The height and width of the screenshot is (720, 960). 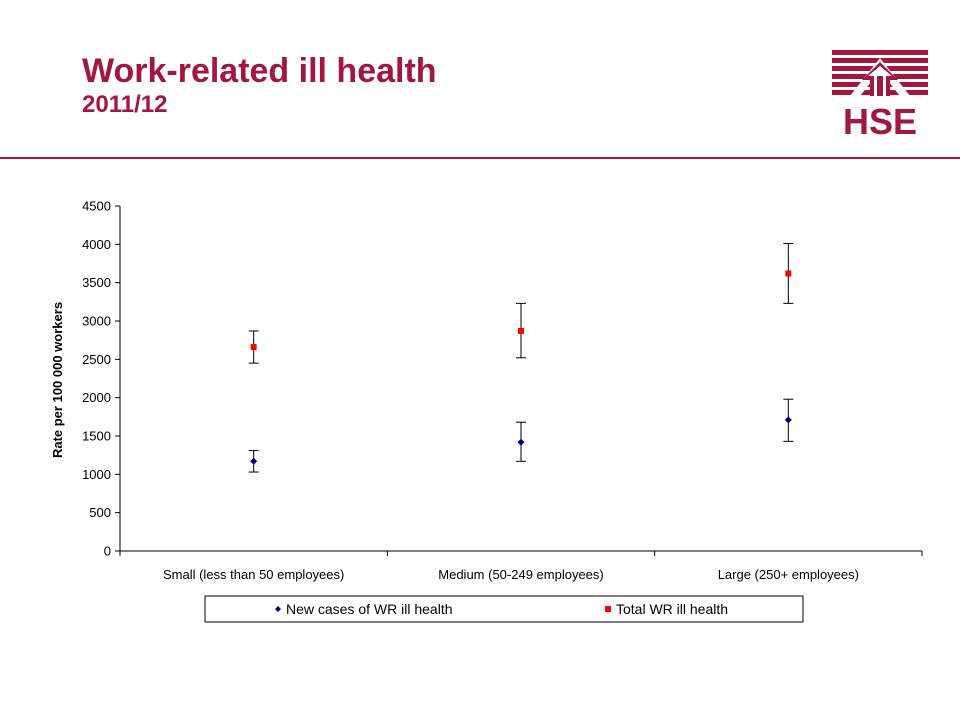 I want to click on hse-house-arrow-logo-icon: HSE, so click(x=880, y=96).